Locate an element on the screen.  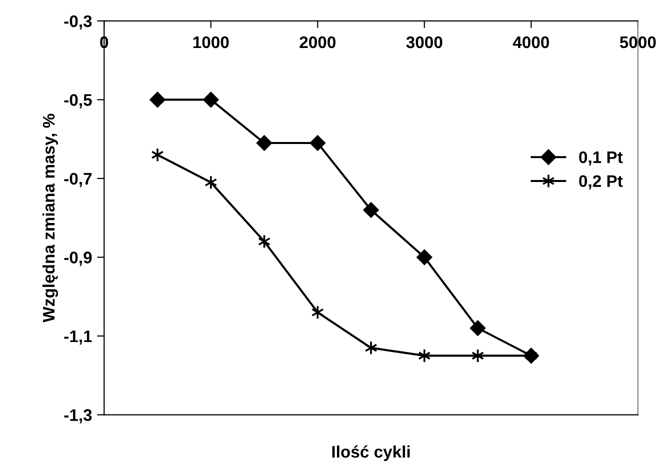
y-tick-label: -1,3 is located at coordinates (78, 416).